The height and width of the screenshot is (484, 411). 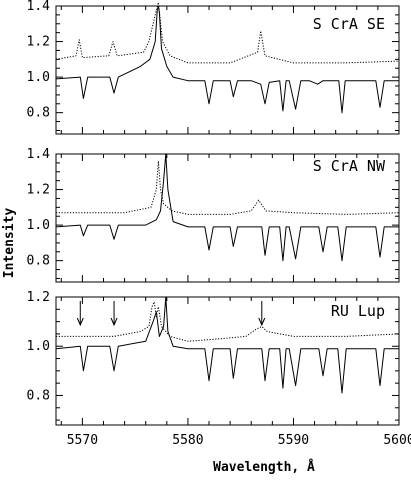 I want to click on panel-label: S CrA NW, so click(x=349, y=166).